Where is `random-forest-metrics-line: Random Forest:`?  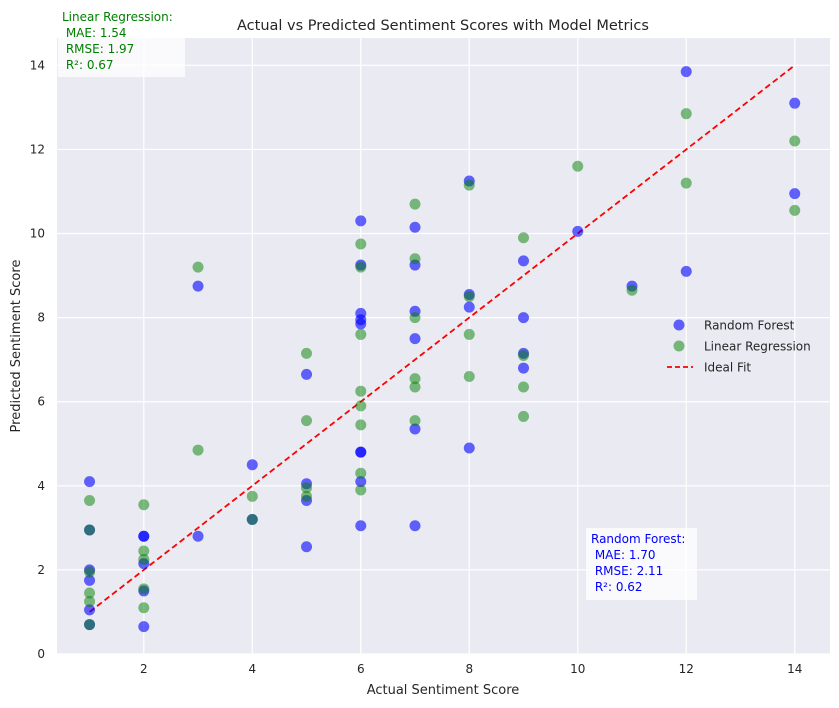 random-forest-metrics-line: Random Forest: is located at coordinates (638, 539).